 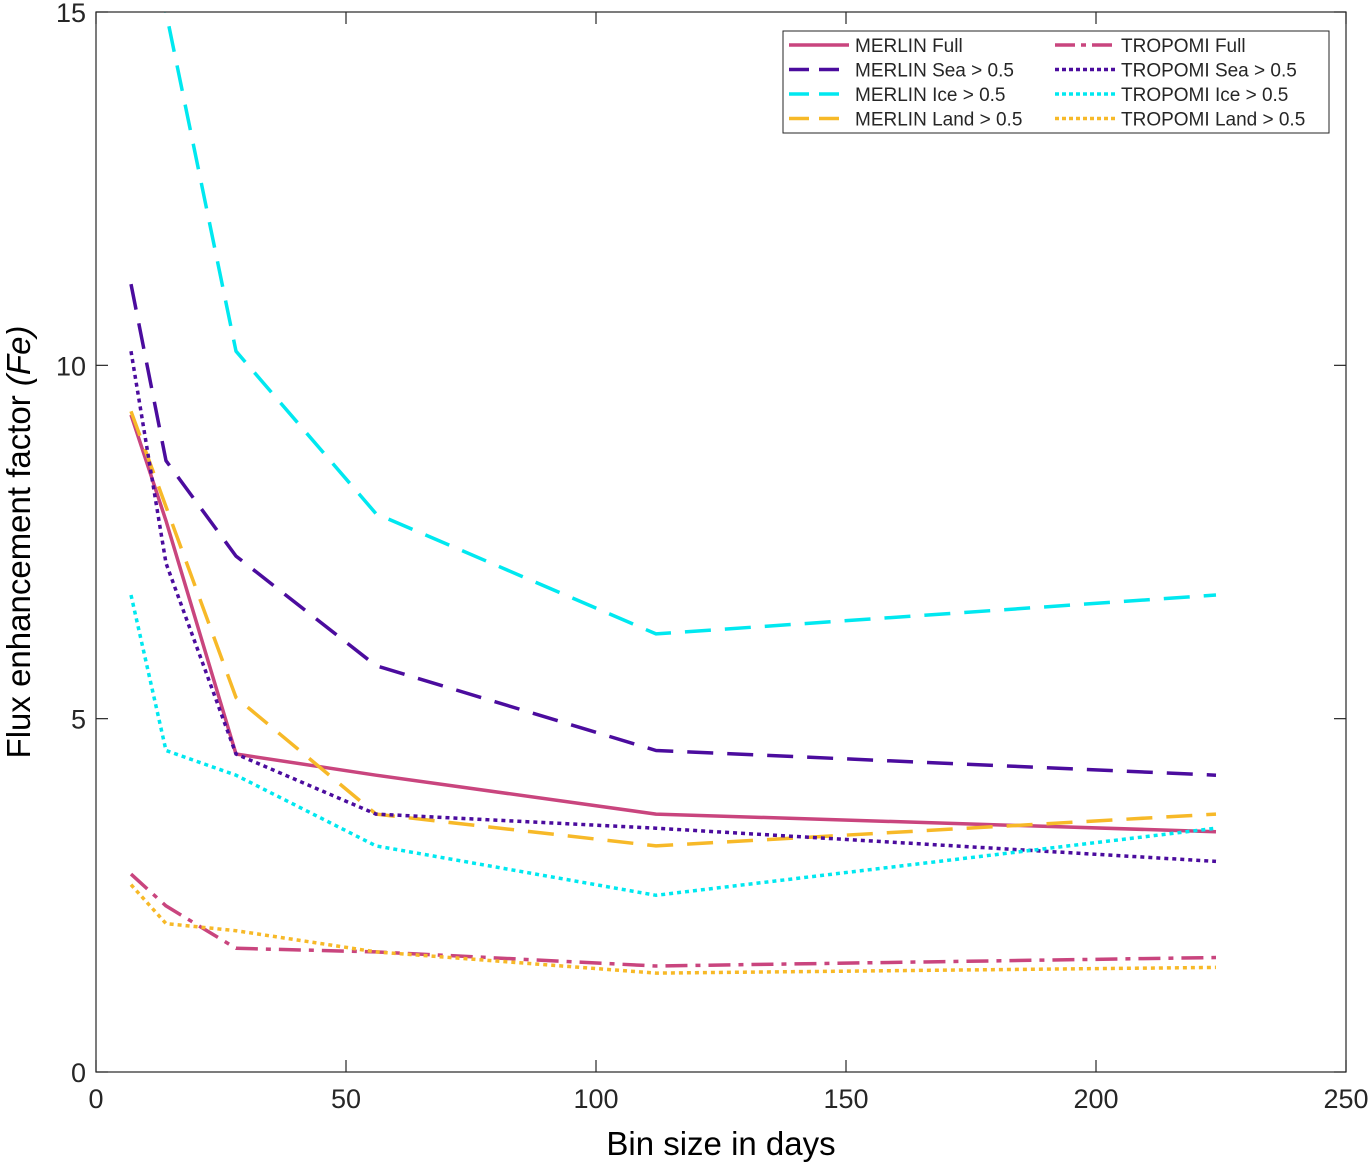 I want to click on legend-label-8: TROPOMI Land > 0.5, so click(x=1213, y=120).